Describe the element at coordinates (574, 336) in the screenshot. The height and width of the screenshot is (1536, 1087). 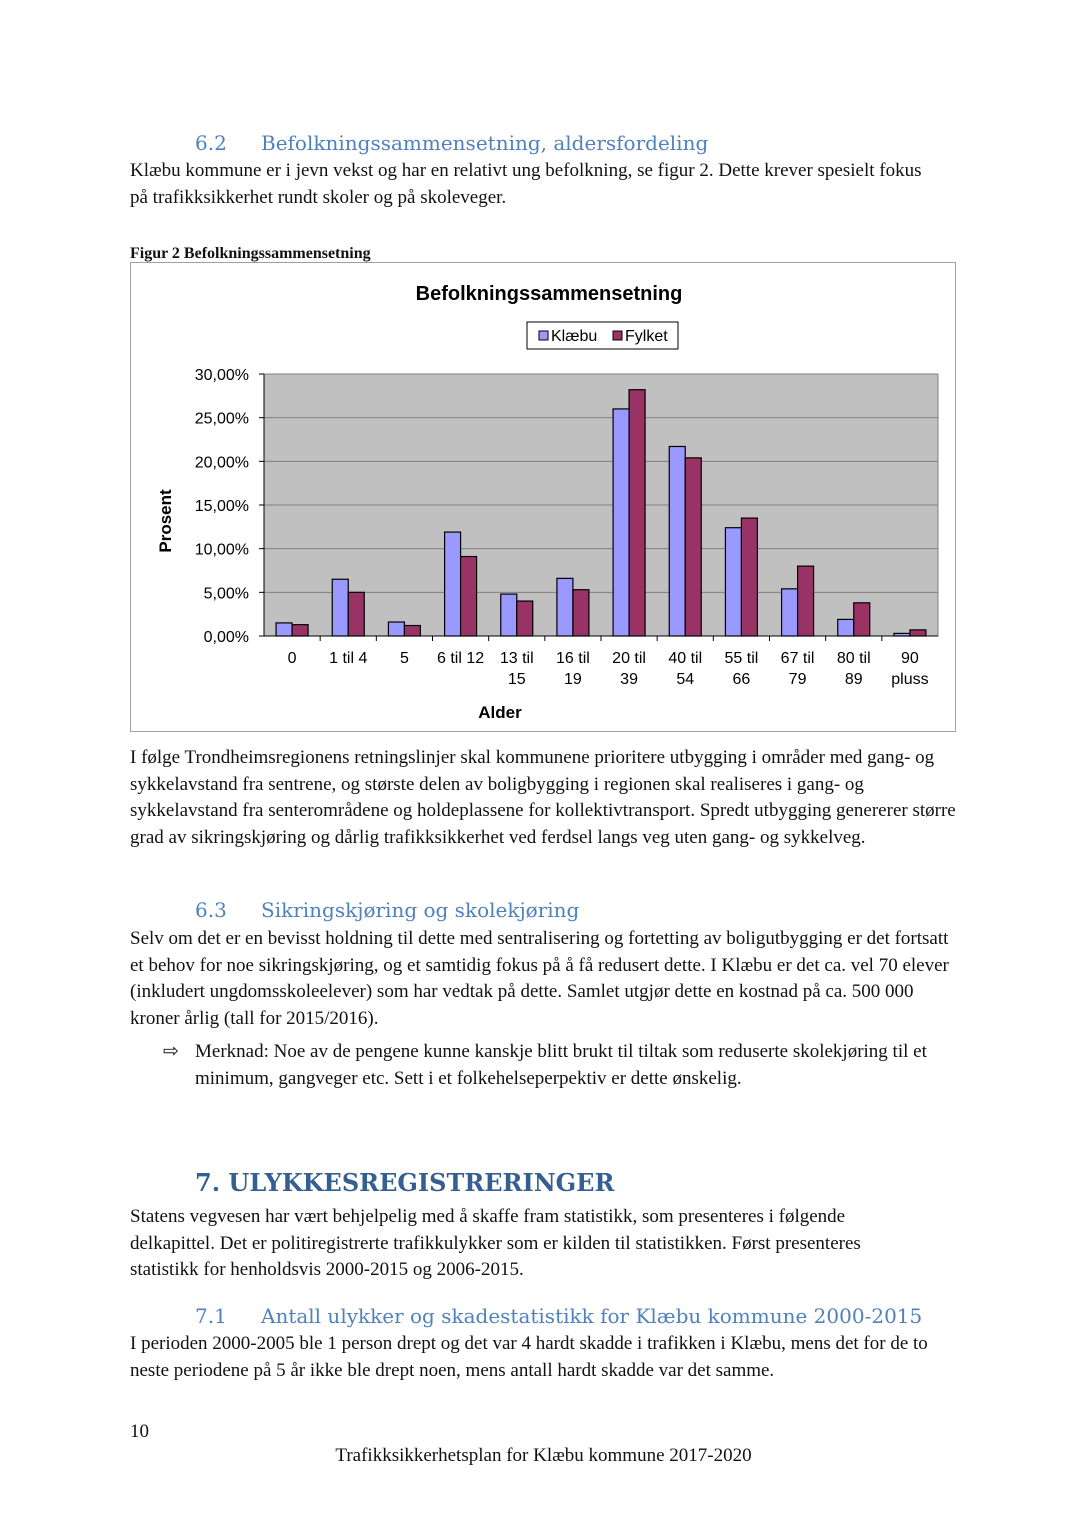
I see `legend-label-0: Klæbu` at that location.